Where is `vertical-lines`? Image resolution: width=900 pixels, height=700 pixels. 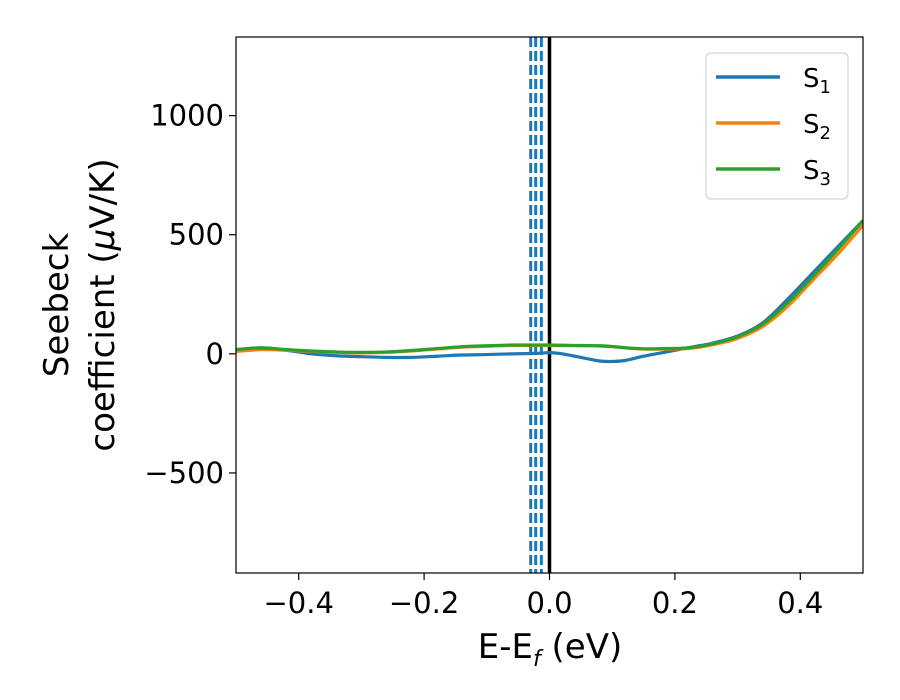
vertical-lines is located at coordinates (540, 305).